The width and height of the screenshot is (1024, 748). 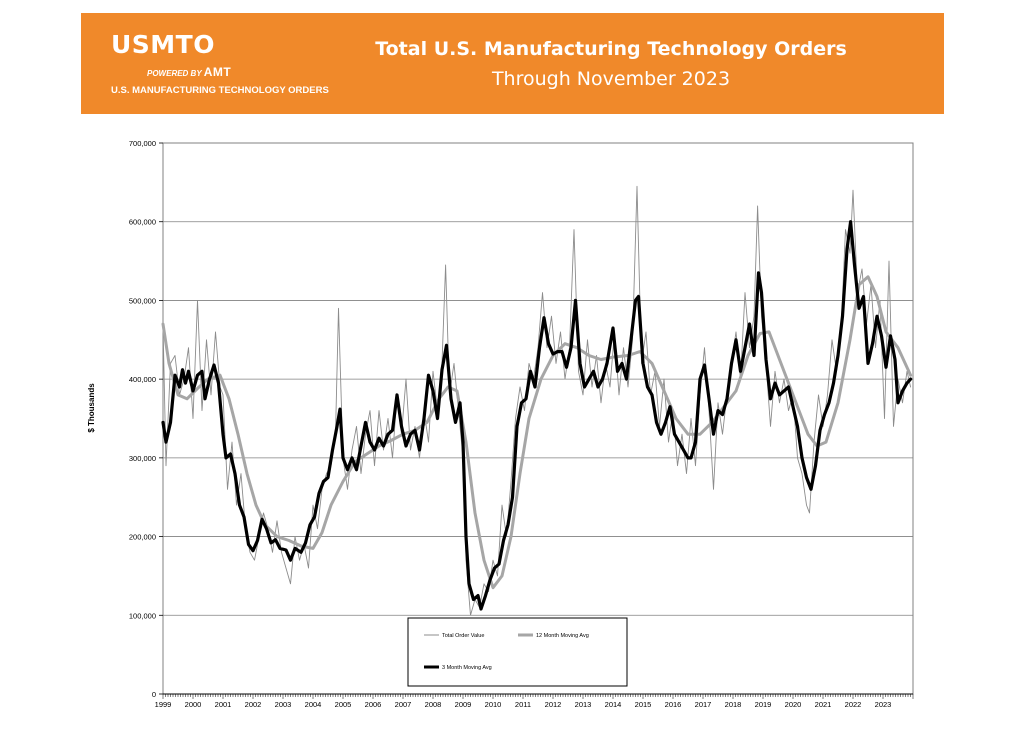 What do you see at coordinates (220, 90) in the screenshot?
I see `logo-subtitle: U.S. MANUFACTURING TECHNOLOGY ORDERS` at bounding box center [220, 90].